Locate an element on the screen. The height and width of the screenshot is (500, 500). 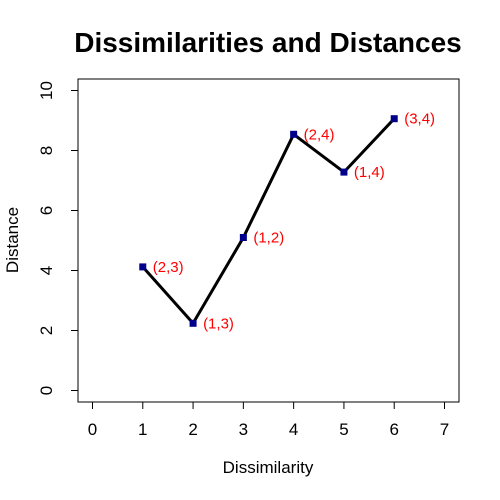
x-tick-label: 6 is located at coordinates (393, 429).